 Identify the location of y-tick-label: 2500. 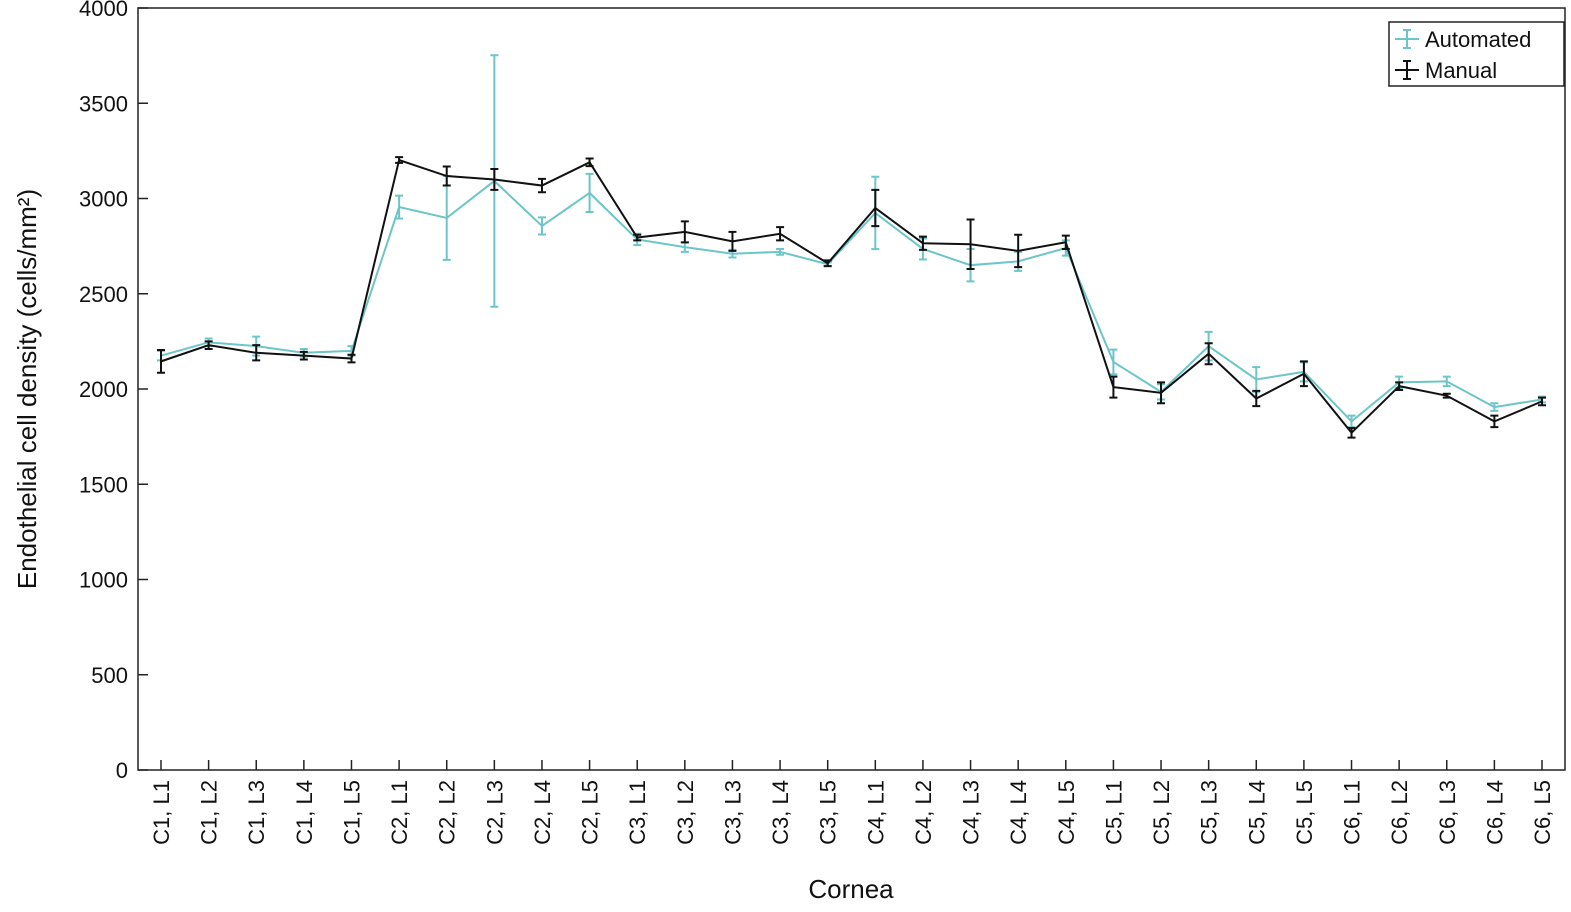
(103, 294).